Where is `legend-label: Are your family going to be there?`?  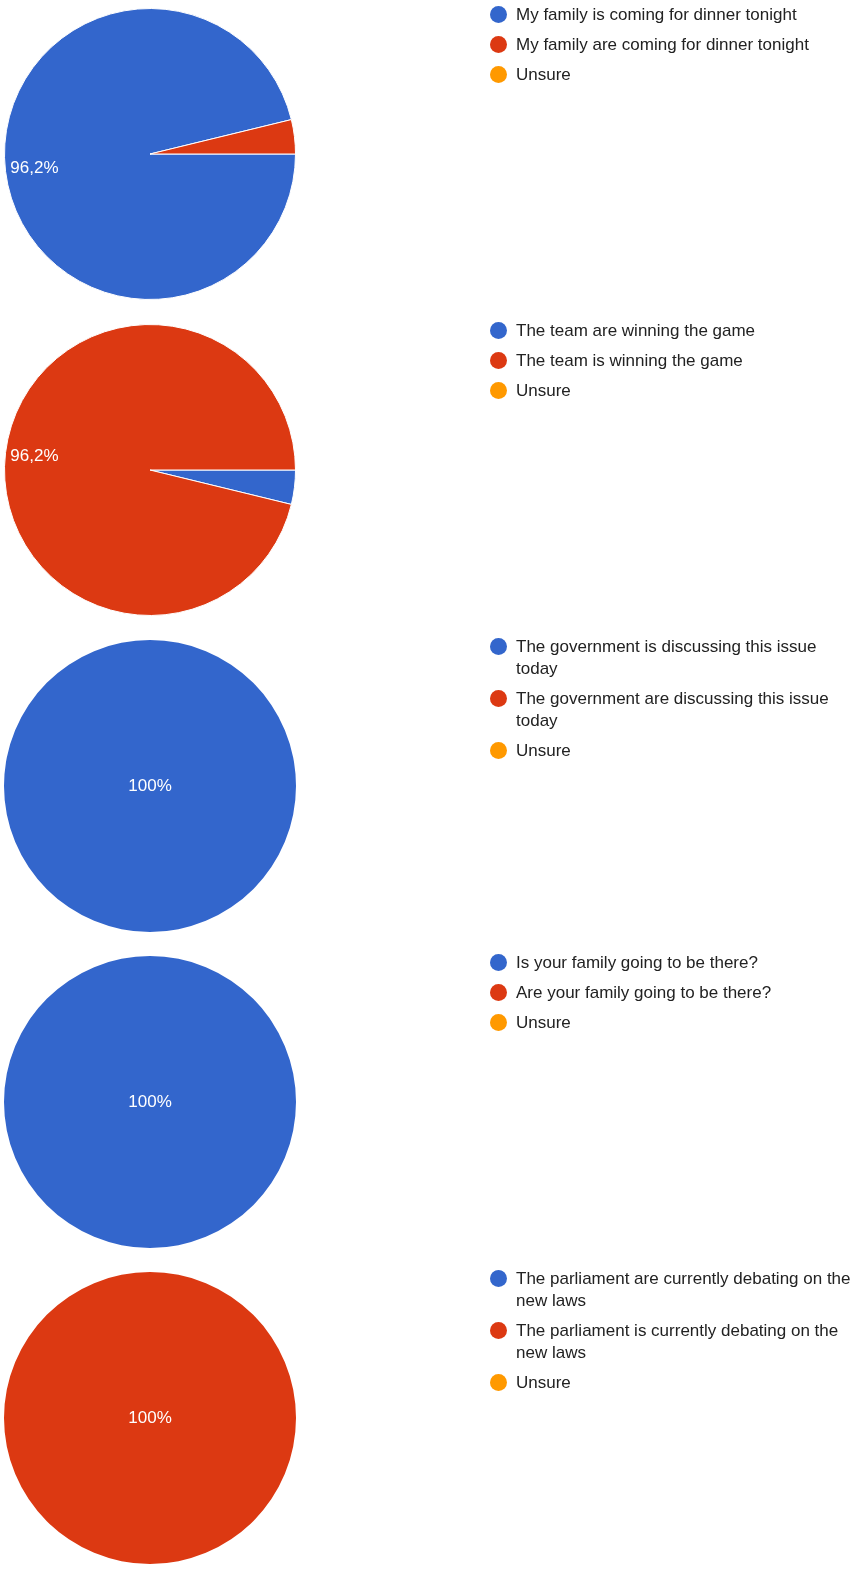 legend-label: Are your family going to be there? is located at coordinates (644, 993).